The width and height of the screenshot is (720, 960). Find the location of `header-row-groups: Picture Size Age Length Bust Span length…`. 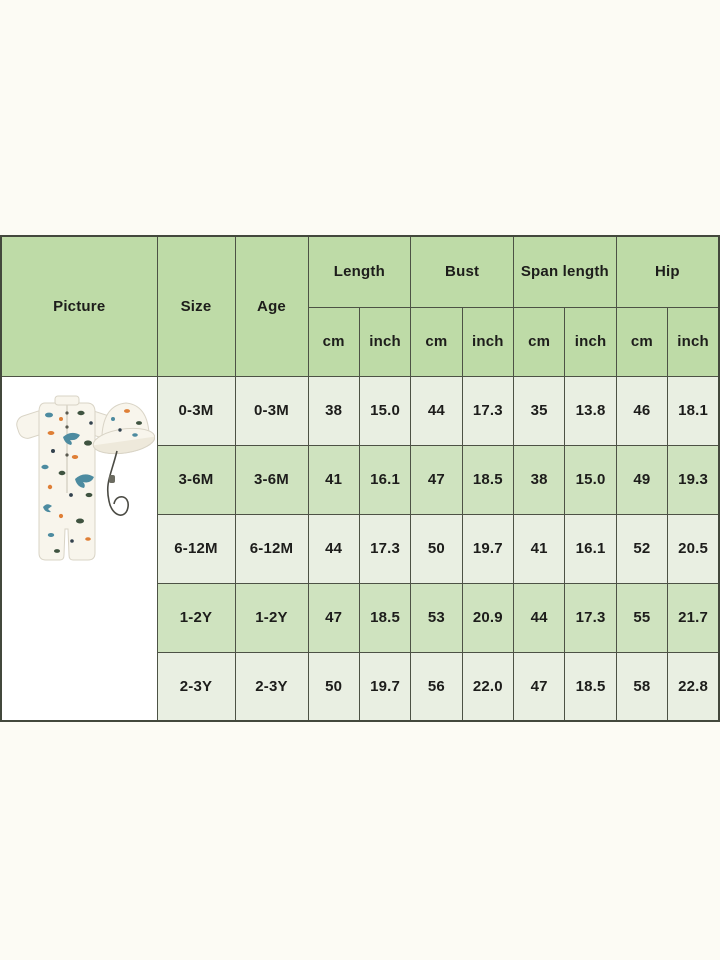

header-row-groups: Picture Size Age Length Bust Span length… is located at coordinates (360, 306).